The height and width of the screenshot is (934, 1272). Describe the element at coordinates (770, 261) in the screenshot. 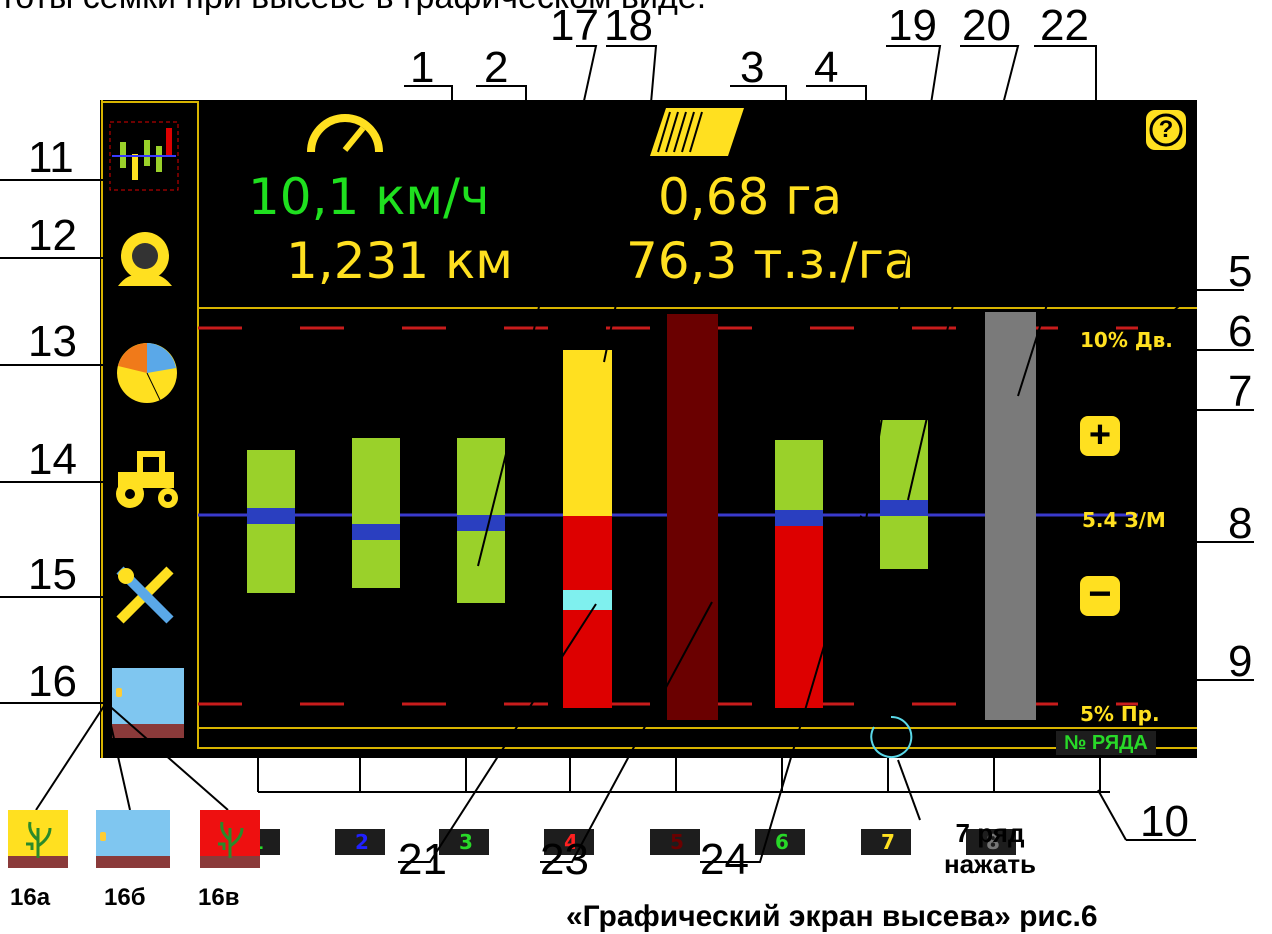

I see `seeding-rate-value: 76,3 т.з./га` at that location.